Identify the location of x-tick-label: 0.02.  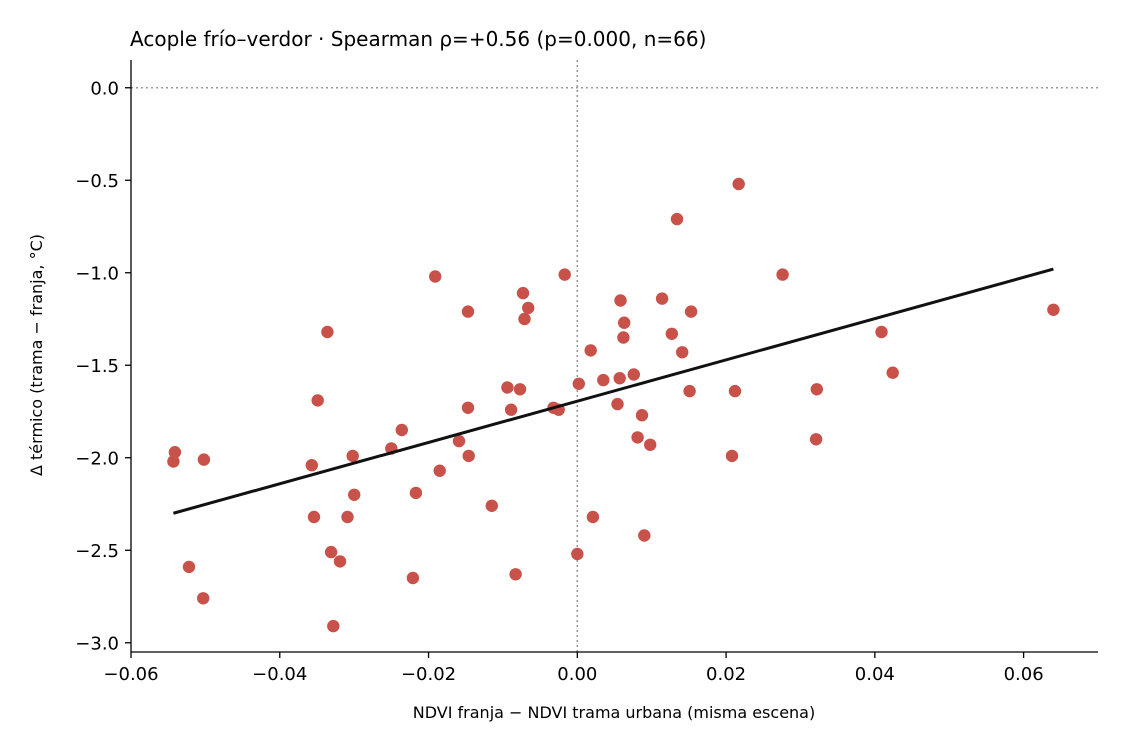
(726, 674).